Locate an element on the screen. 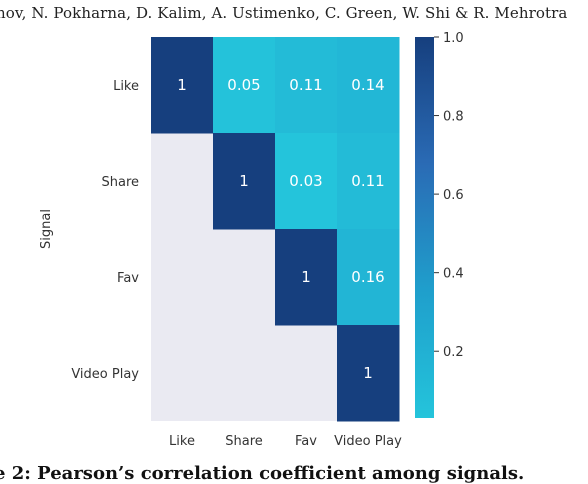  y-tick-label: Fav is located at coordinates (128, 278).